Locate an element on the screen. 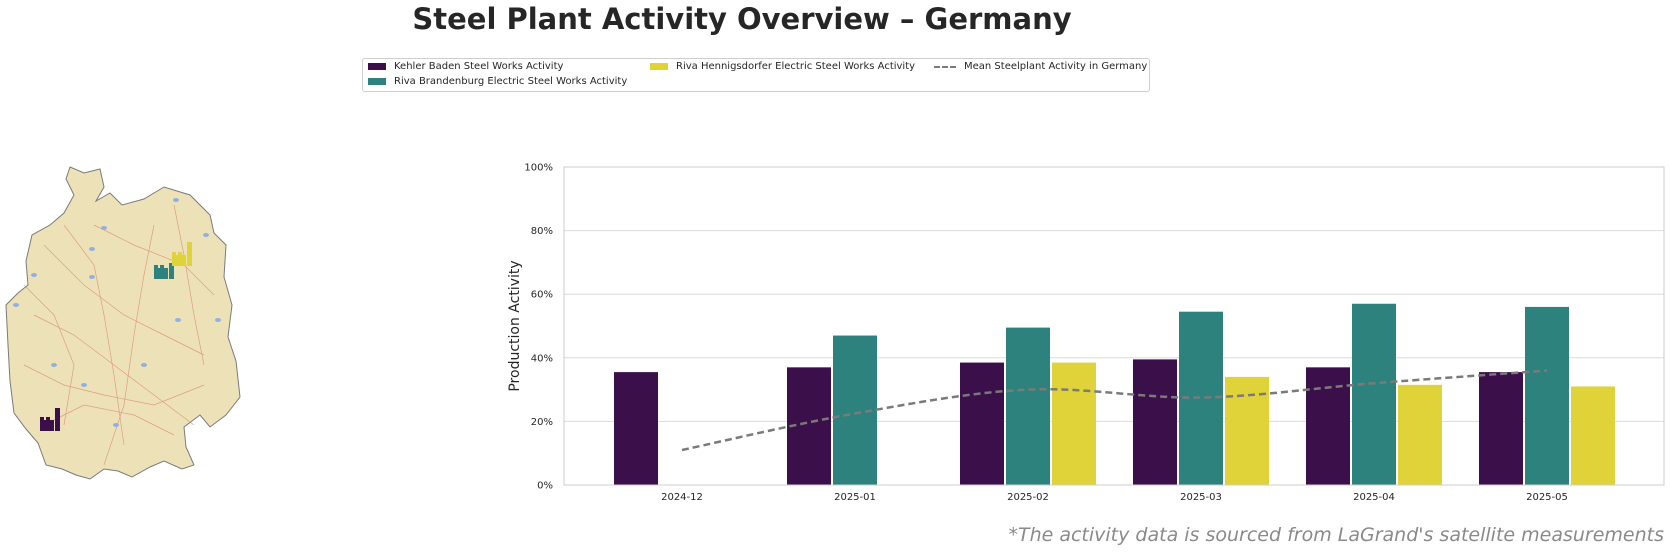  germany-outline is located at coordinates (123, 323).